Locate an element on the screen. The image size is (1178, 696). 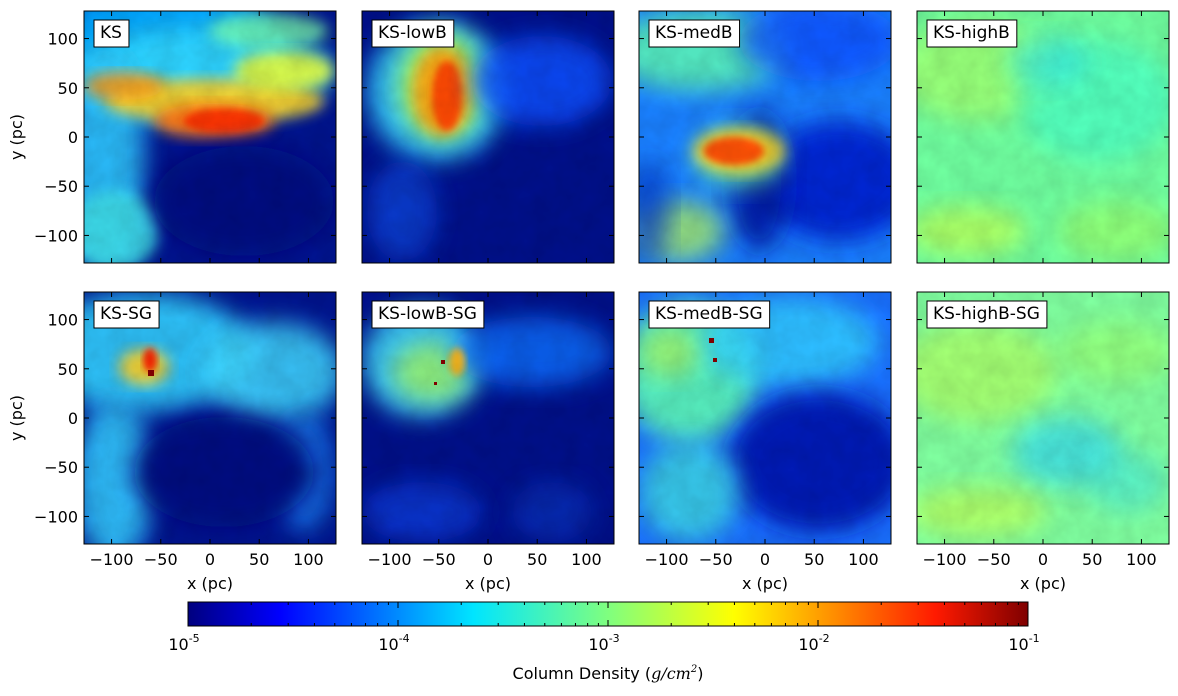
panel-ks-medb: KS-medB is located at coordinates (765, 137).